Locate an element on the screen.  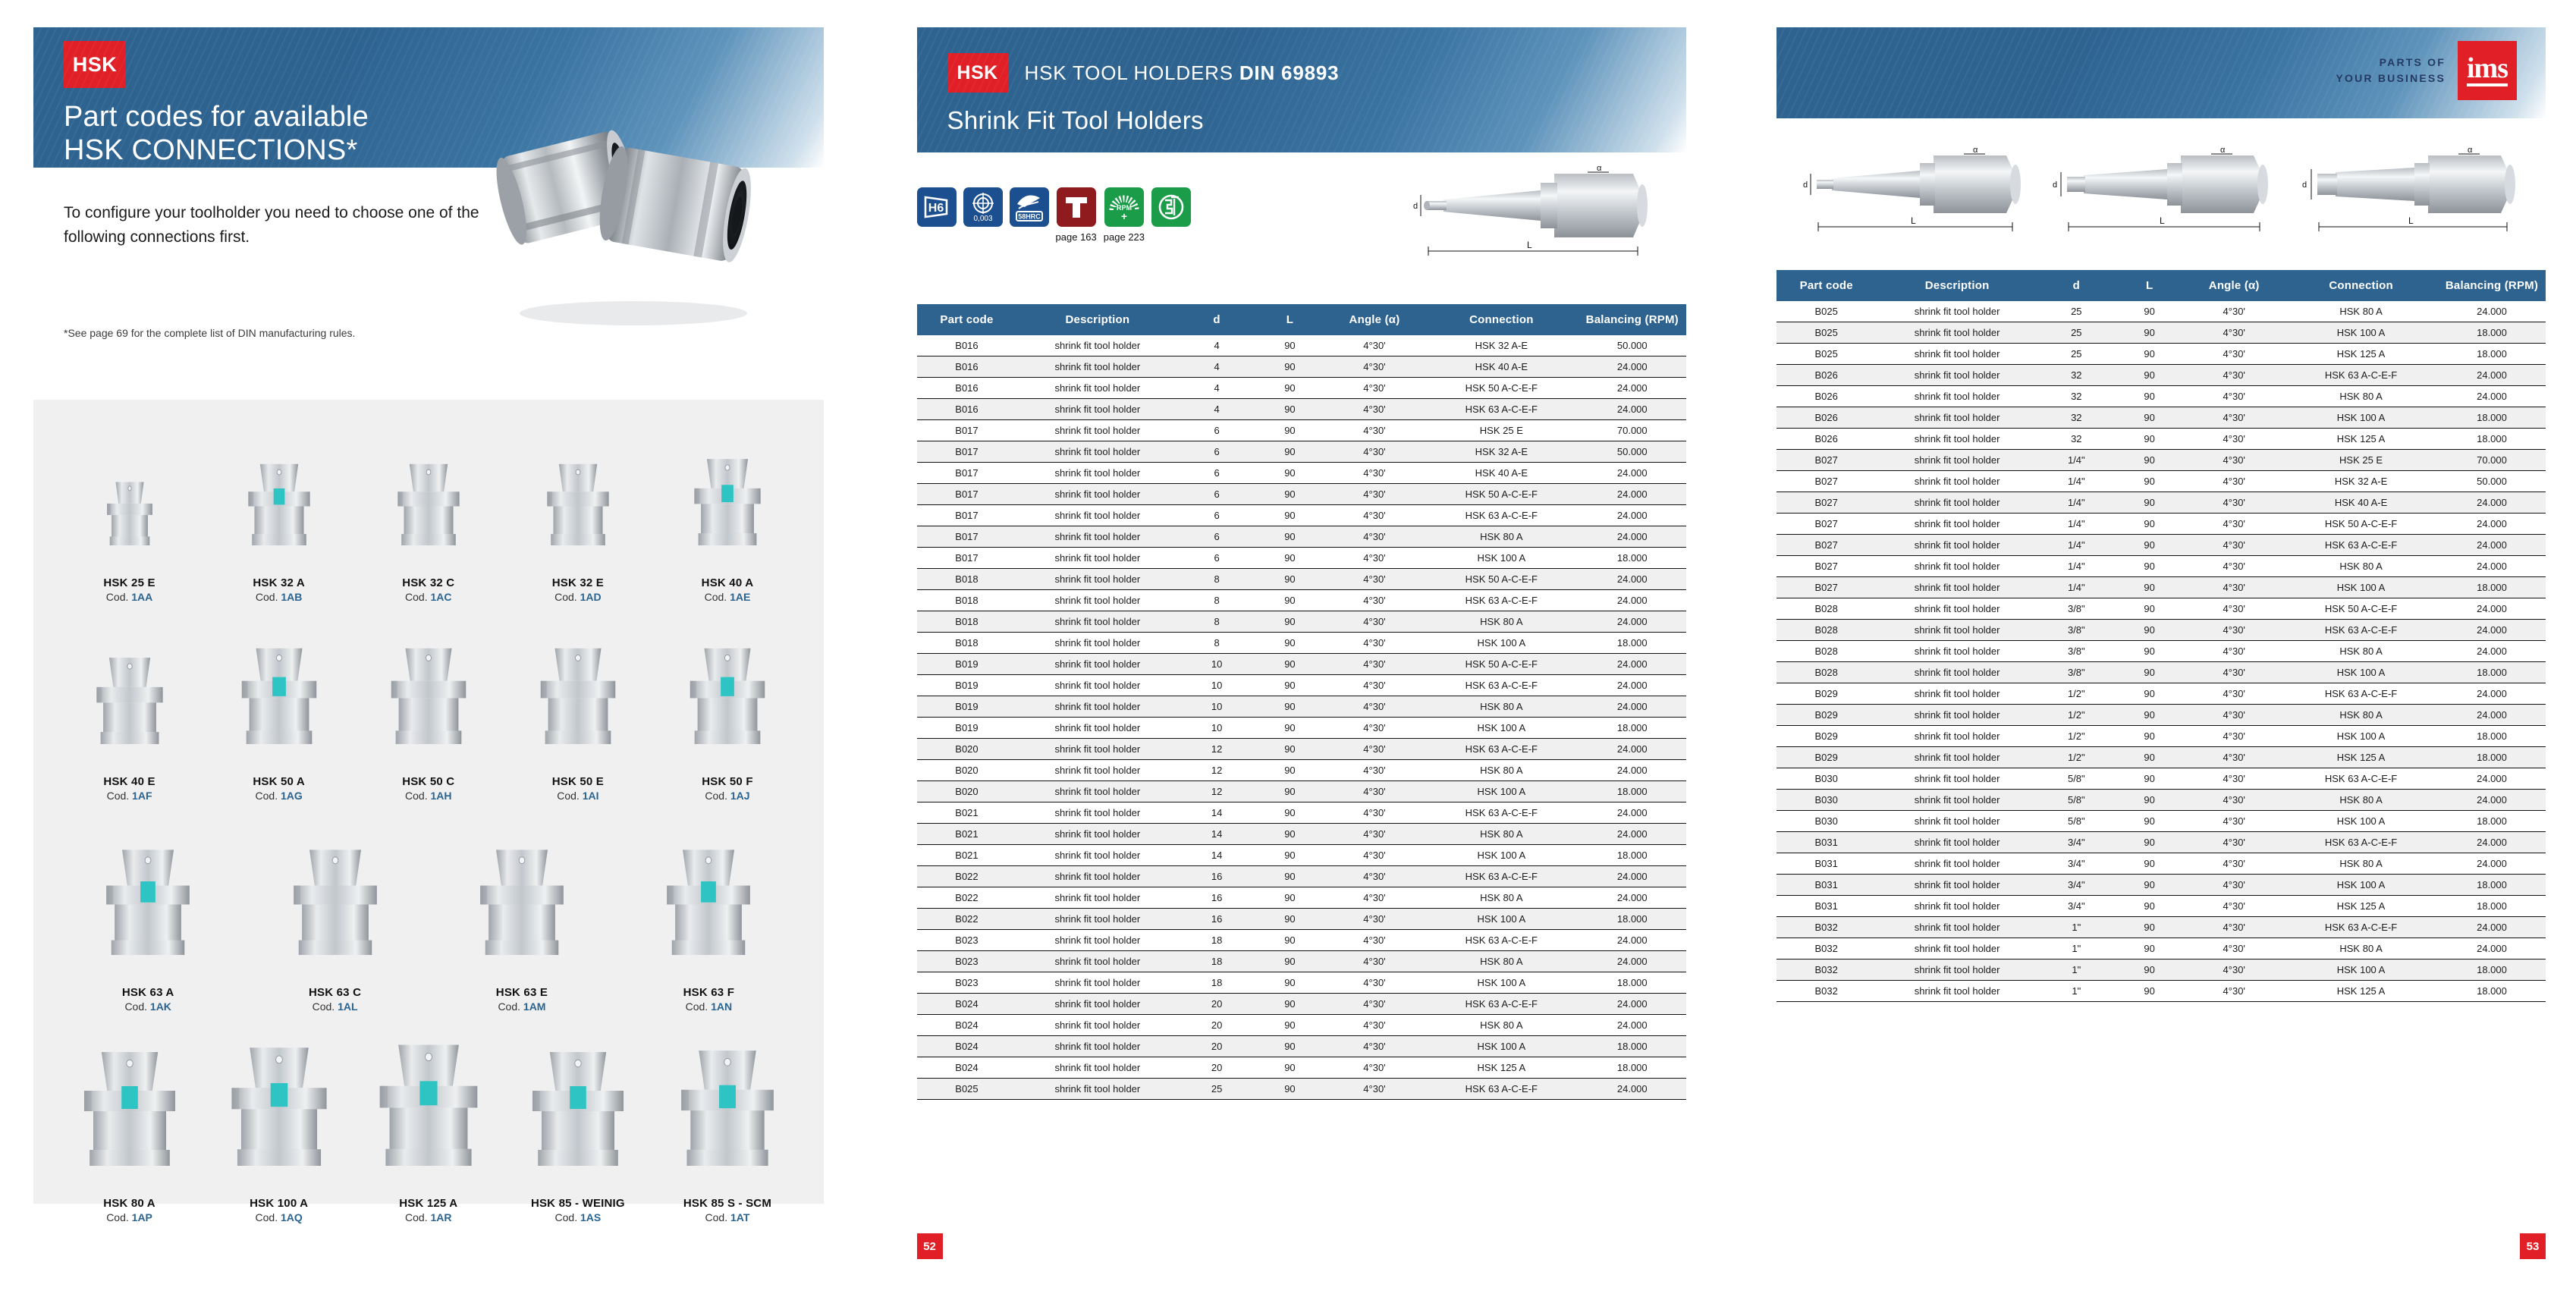
connection-card-1an: HSK 63 F Cod. 1AN is located at coordinates (708, 911).